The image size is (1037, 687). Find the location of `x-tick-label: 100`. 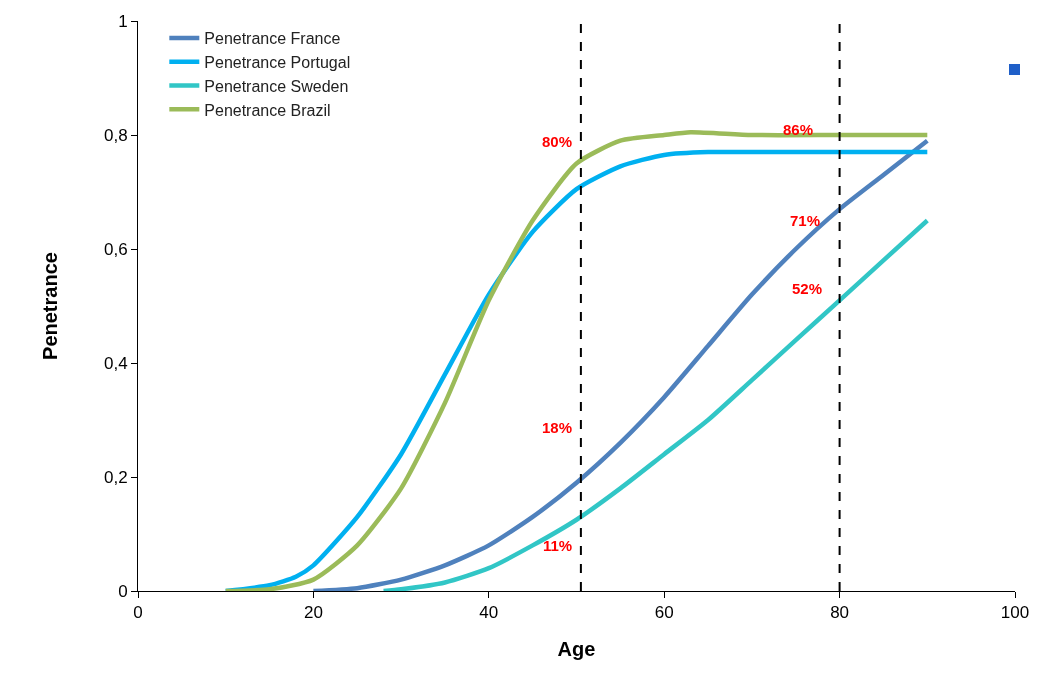

x-tick-label: 100 is located at coordinates (1015, 613).